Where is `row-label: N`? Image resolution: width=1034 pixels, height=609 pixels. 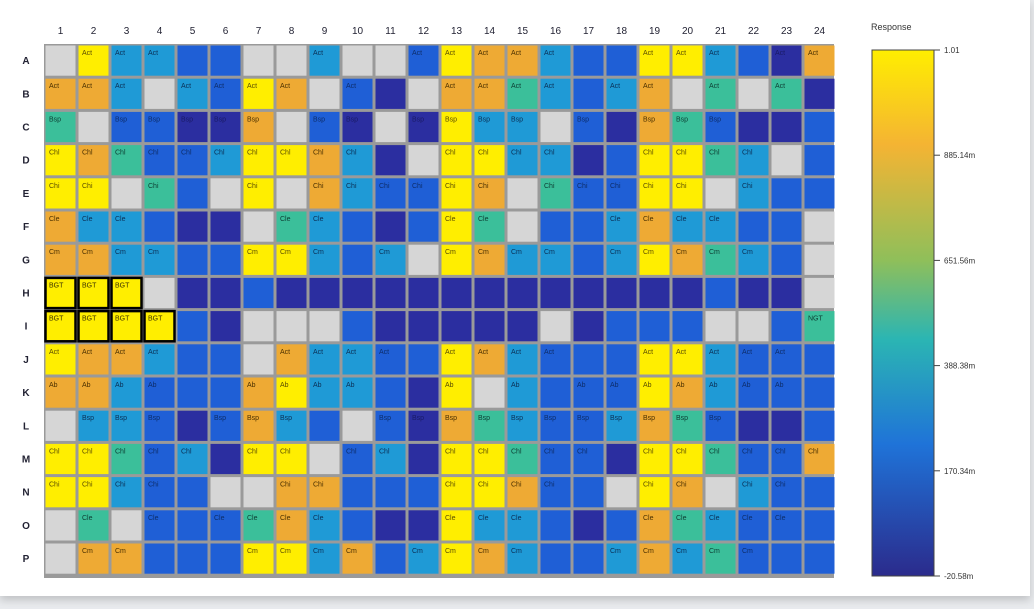
row-label: N is located at coordinates (25, 493).